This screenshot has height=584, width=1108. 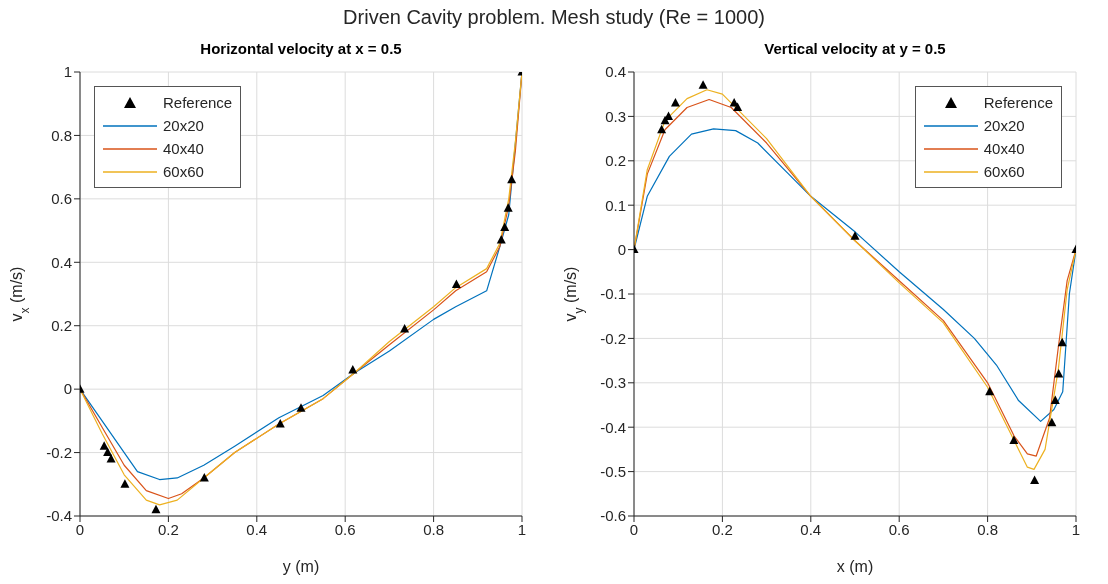 What do you see at coordinates (554, 17) in the screenshot?
I see `text: Driven Cavity problem. Mesh study (Re = 1000)` at bounding box center [554, 17].